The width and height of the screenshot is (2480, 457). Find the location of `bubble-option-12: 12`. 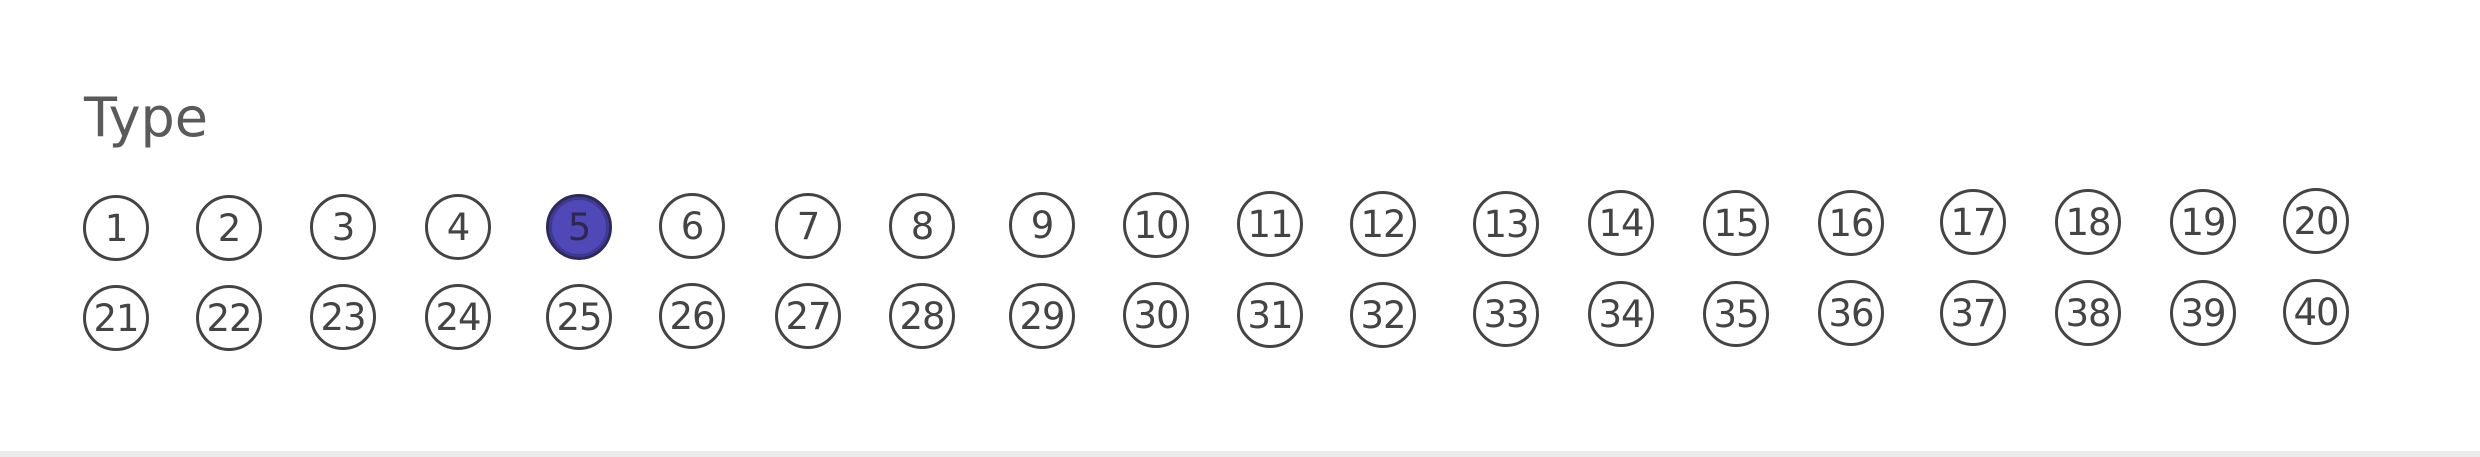

bubble-option-12: 12 is located at coordinates (1383, 224).